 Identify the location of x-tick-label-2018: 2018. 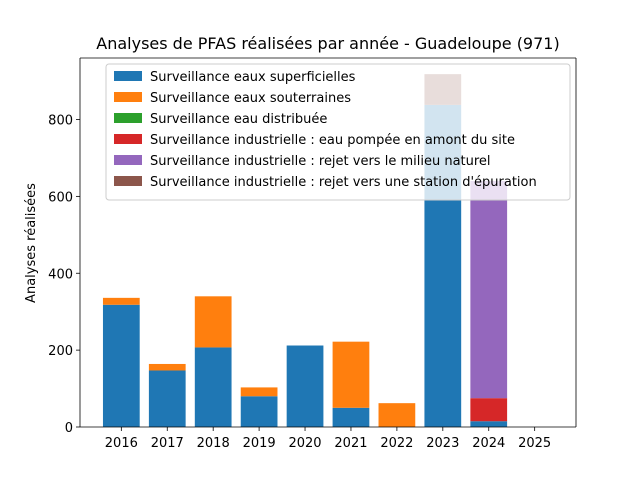
(213, 443).